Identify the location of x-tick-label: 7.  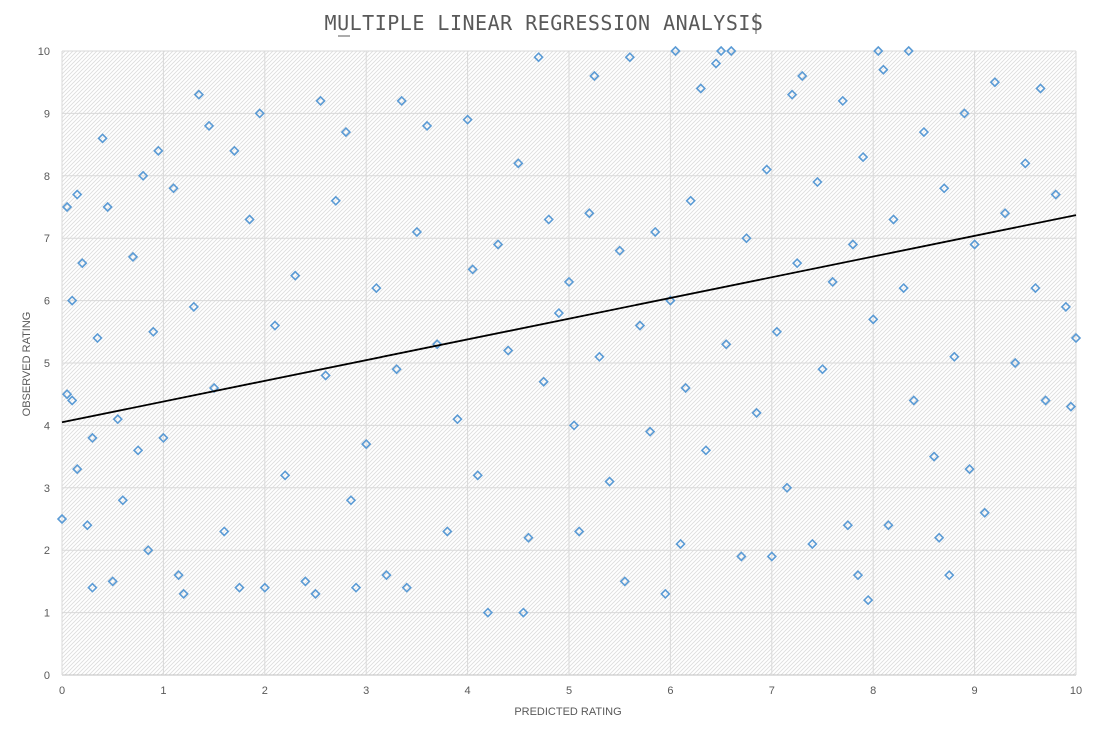
(772, 691).